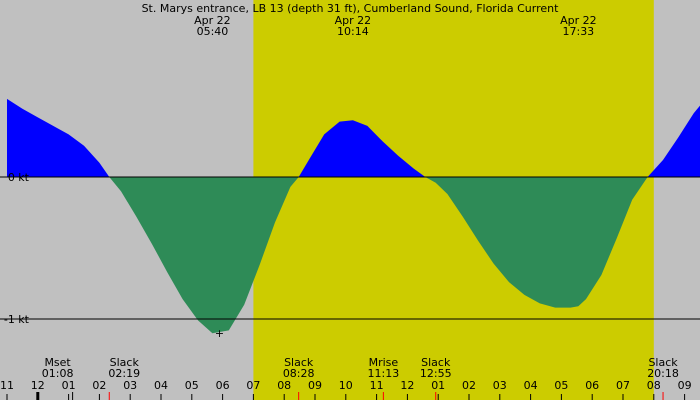 Image resolution: width=700 pixels, height=400 pixels. I want to click on event-label: Mrise, so click(384, 362).